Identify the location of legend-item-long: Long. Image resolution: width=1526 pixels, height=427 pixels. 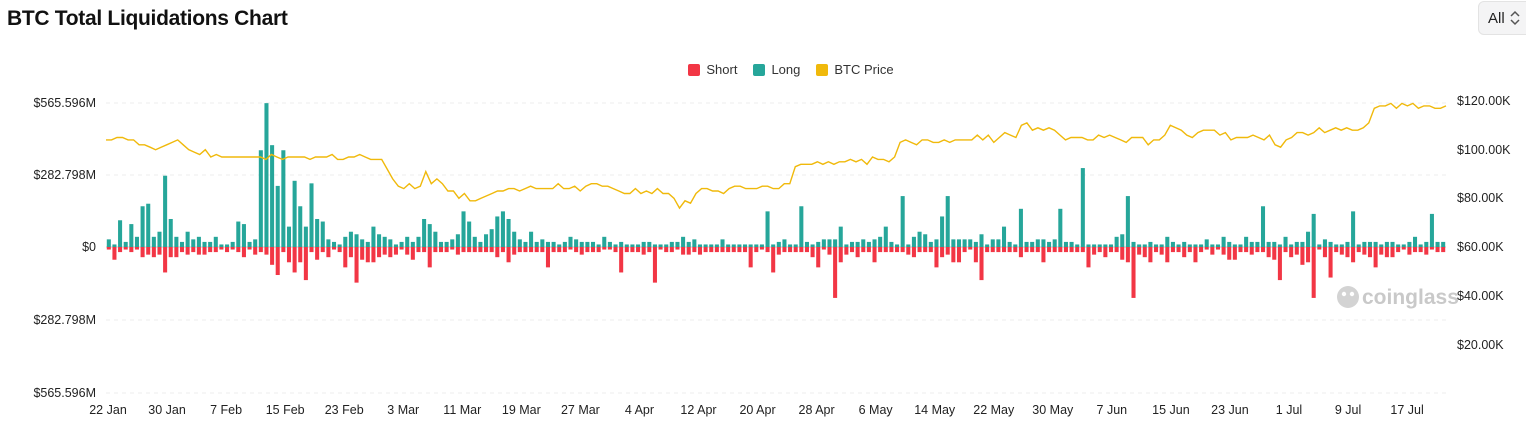
(776, 69).